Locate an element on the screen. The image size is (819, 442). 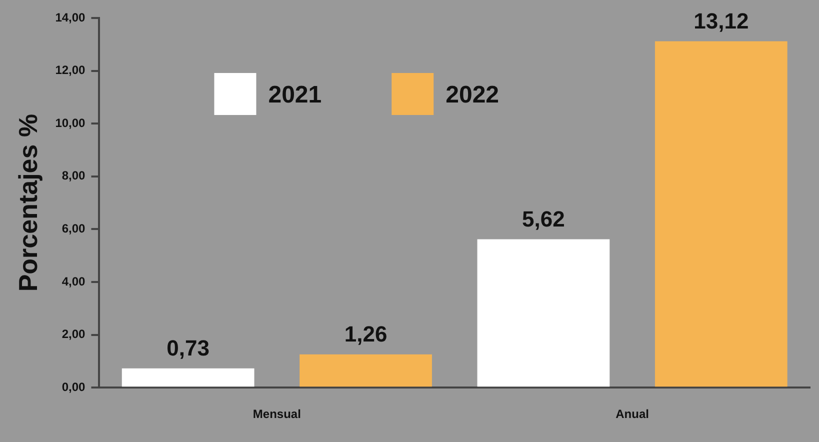
x-tick-label: Anual is located at coordinates (632, 414).